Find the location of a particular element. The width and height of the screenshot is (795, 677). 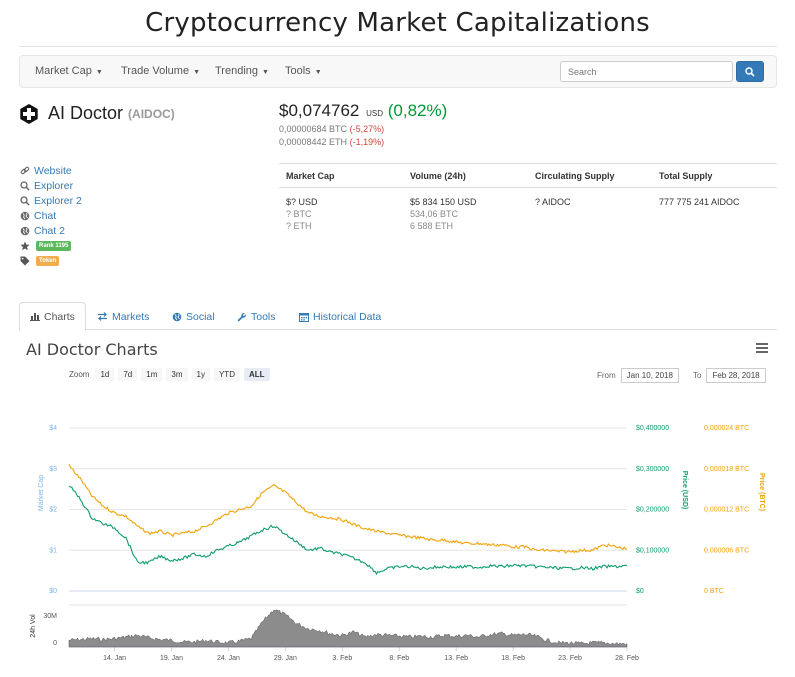

price-usd-series is located at coordinates (348, 530).